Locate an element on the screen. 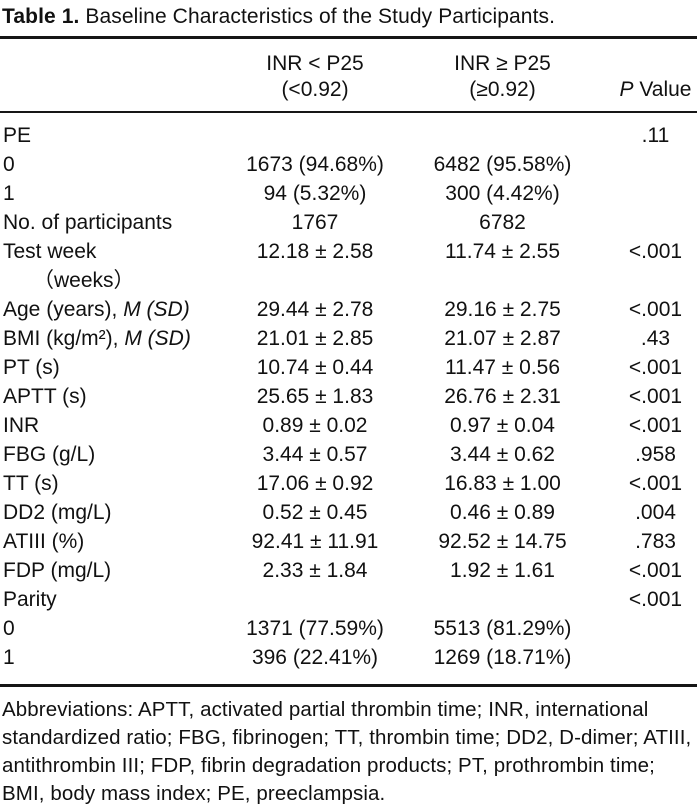 The image size is (697, 808). cell-inr-ge: 6482 (95.58%) is located at coordinates (502, 164).